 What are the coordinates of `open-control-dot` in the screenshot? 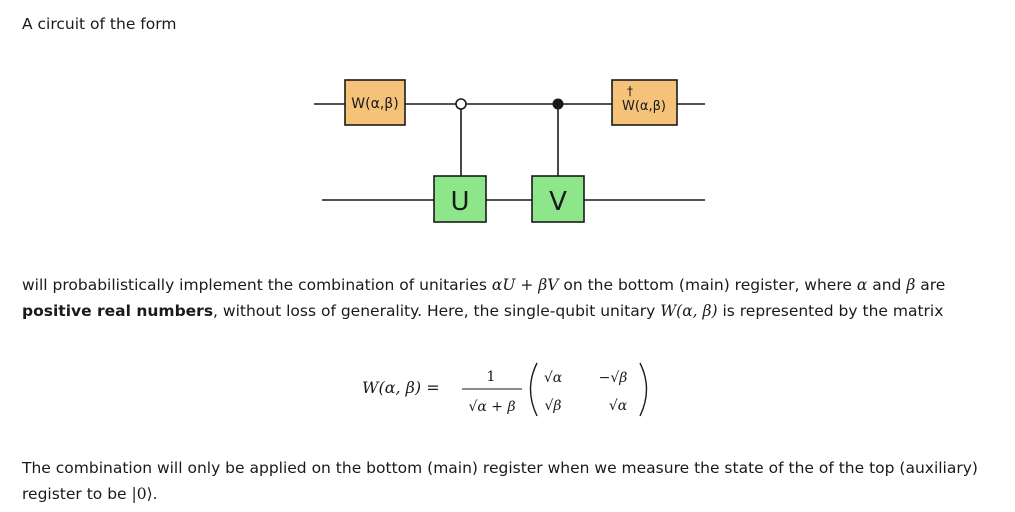 It's located at (461, 104).